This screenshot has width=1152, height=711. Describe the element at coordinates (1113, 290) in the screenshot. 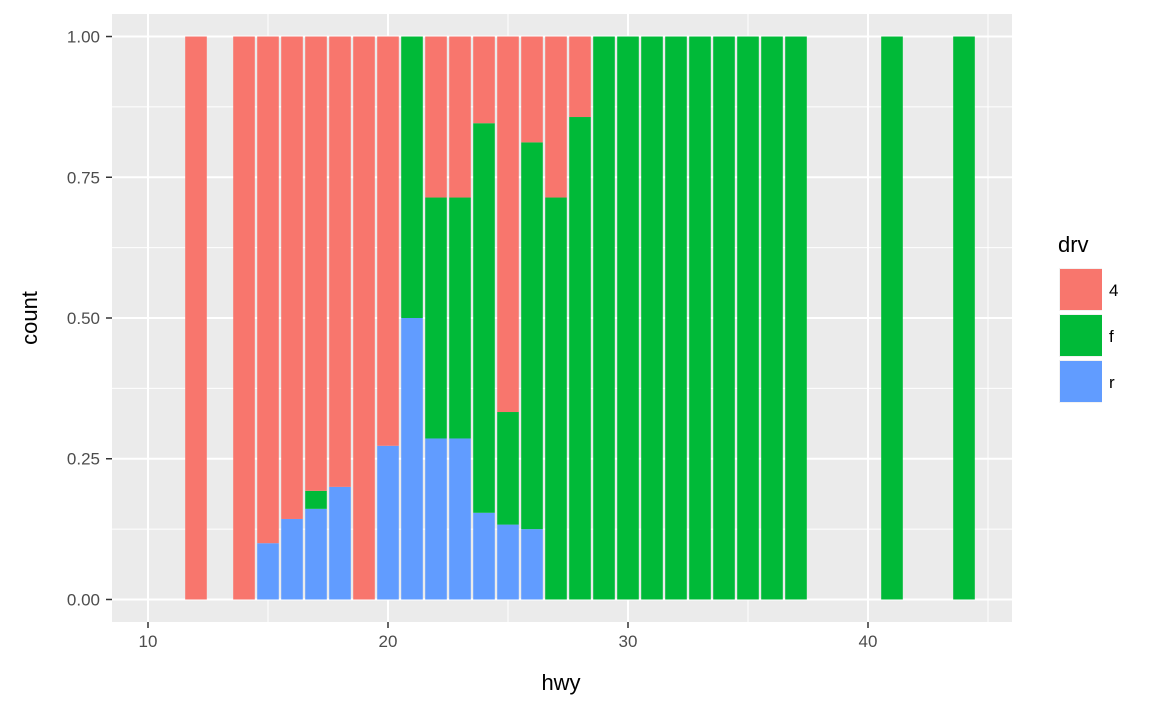

I see `legend-label-4: 4` at that location.